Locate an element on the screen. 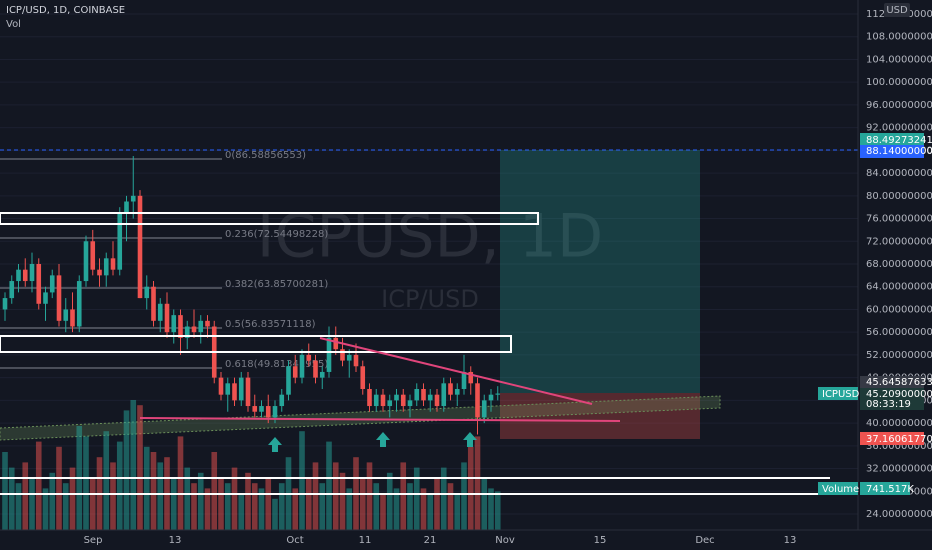  x-tick-label: Nov is located at coordinates (505, 540).